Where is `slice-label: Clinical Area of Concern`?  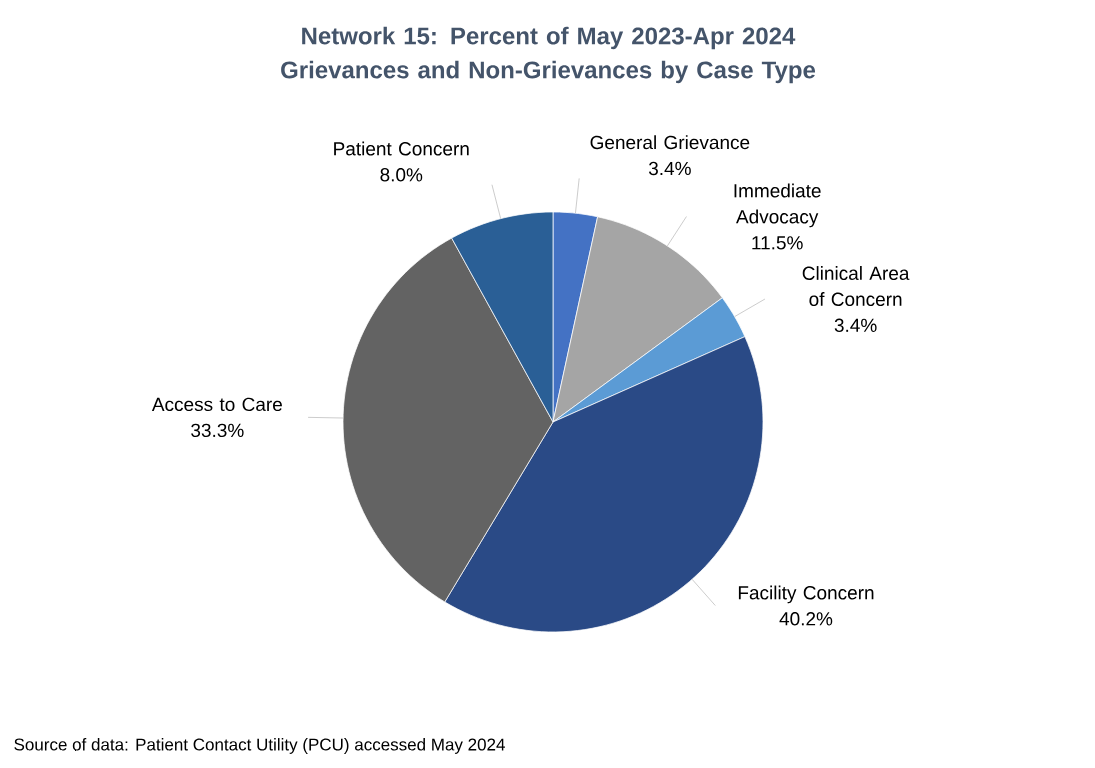
slice-label: Clinical Area of Concern is located at coordinates (856, 286).